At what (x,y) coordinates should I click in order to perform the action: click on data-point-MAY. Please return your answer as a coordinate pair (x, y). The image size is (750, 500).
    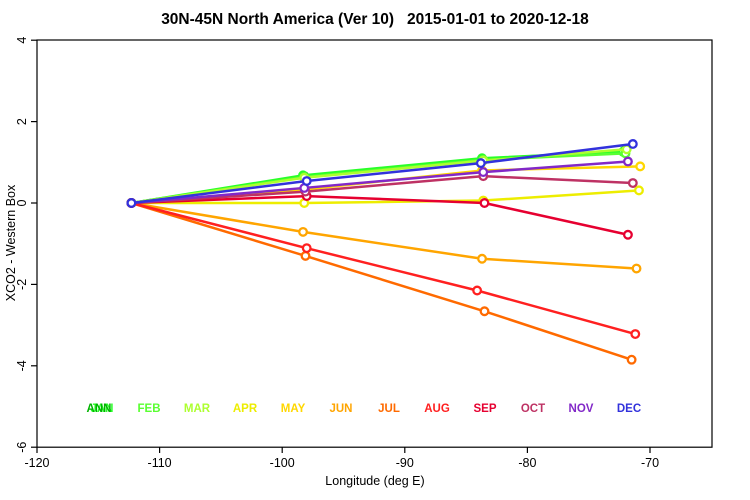
    Looking at the image, I should click on (640, 166).